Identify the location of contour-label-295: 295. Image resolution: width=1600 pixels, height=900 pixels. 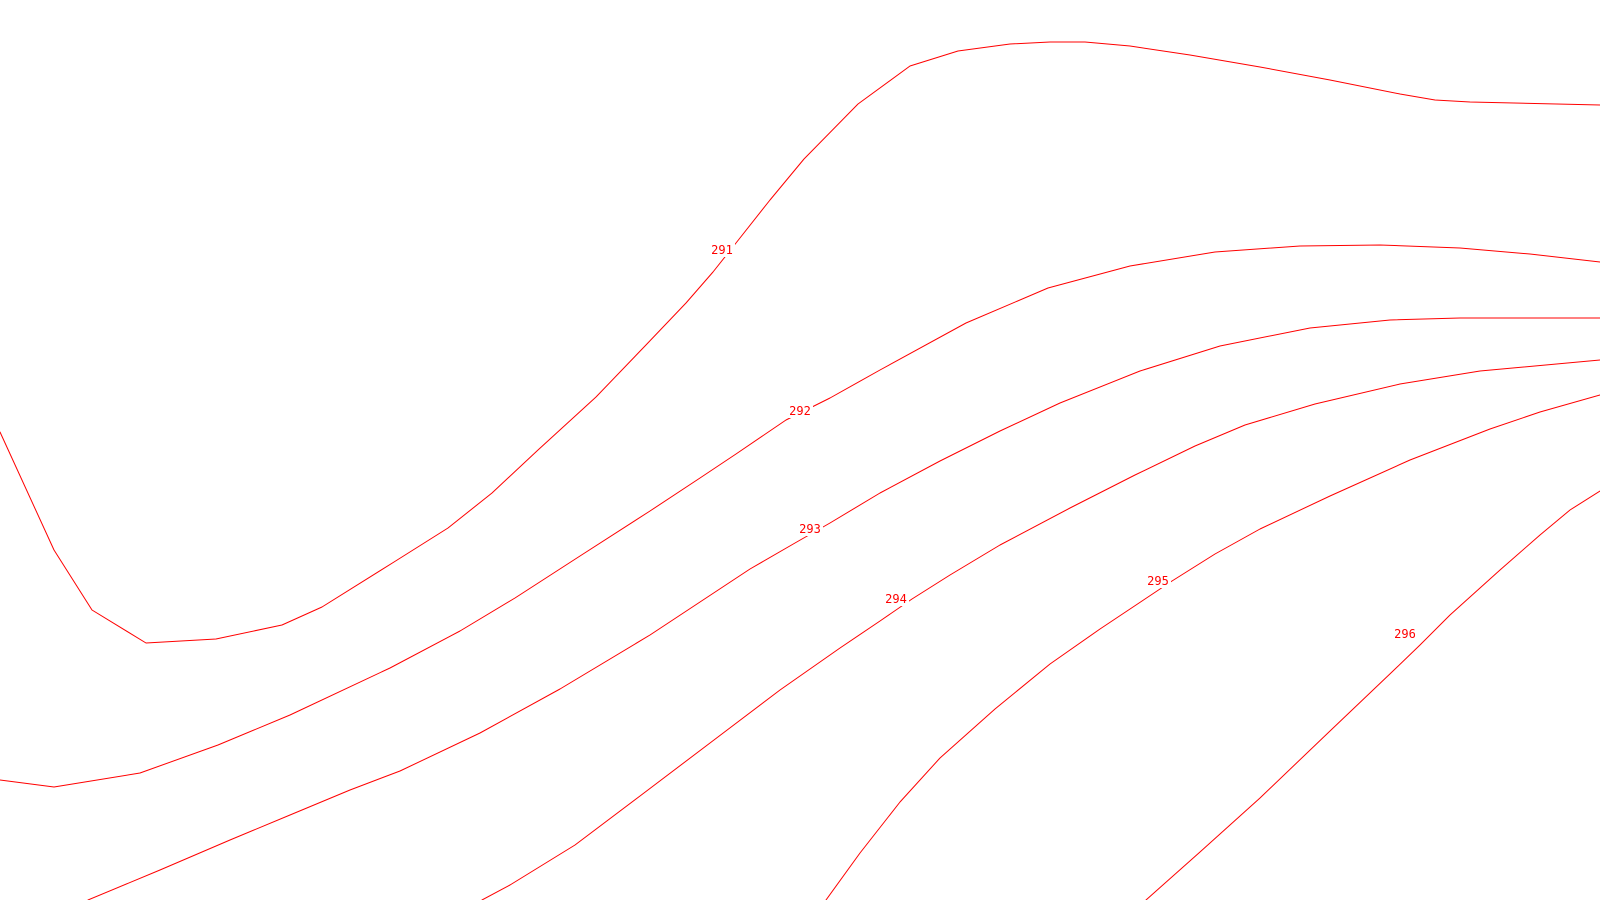
(1158, 581).